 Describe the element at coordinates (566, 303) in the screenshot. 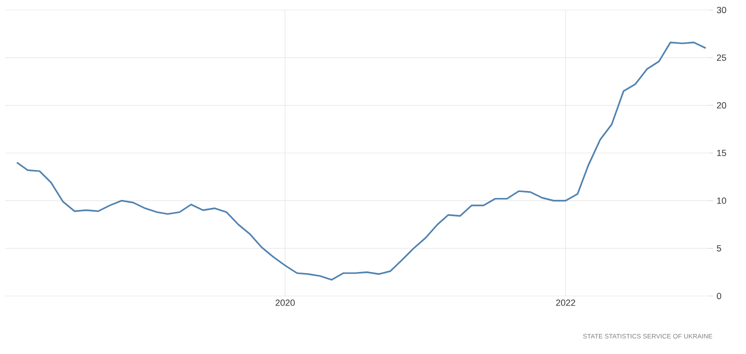

I see `x-tick-label: 2022` at that location.